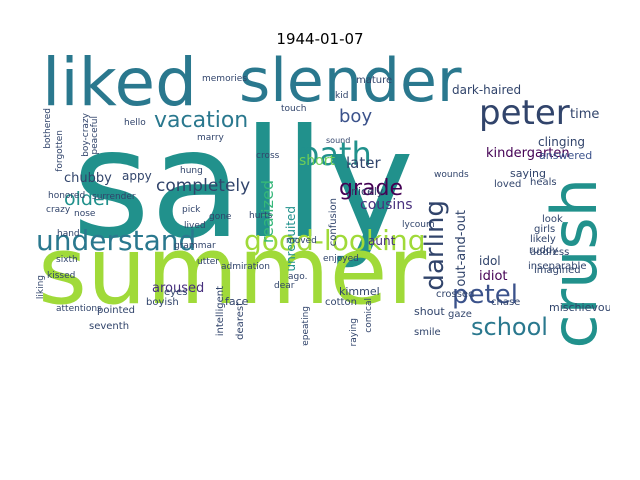 This screenshot has height=480, width=640. Describe the element at coordinates (524, 113) in the screenshot. I see `cloud-word: peter` at that location.